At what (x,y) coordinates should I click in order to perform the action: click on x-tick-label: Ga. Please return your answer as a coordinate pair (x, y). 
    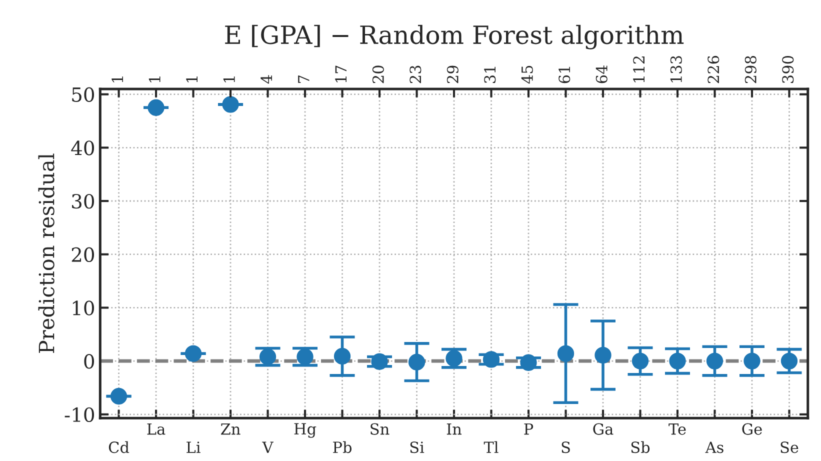
    Looking at the image, I should click on (603, 429).